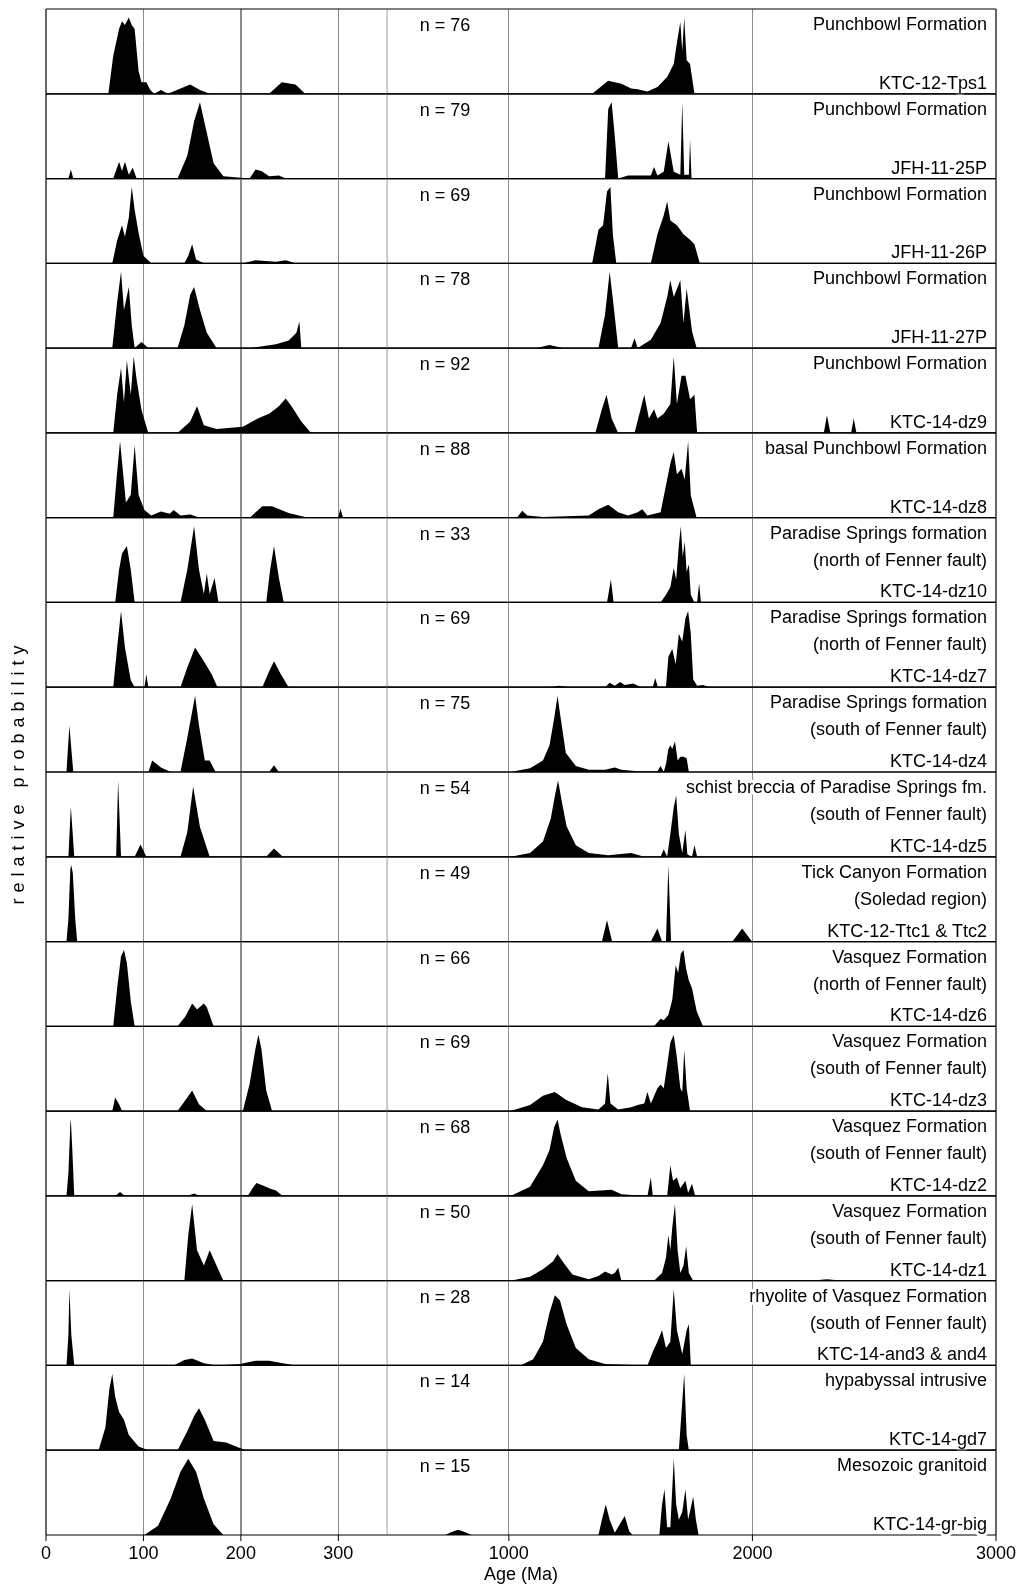 The height and width of the screenshot is (1592, 1018). I want to click on y-axis-title: relative probability, so click(18, 772).